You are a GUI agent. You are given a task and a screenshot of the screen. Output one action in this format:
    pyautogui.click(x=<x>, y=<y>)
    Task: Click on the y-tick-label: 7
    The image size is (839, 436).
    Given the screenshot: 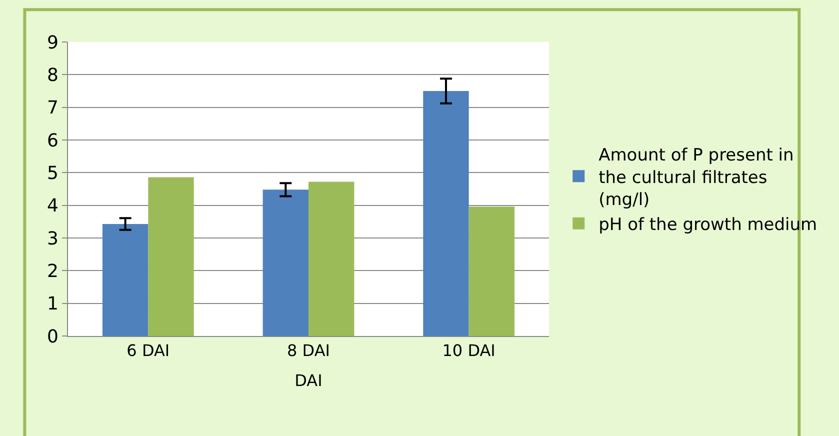 What is the action you would take?
    pyautogui.click(x=52, y=108)
    